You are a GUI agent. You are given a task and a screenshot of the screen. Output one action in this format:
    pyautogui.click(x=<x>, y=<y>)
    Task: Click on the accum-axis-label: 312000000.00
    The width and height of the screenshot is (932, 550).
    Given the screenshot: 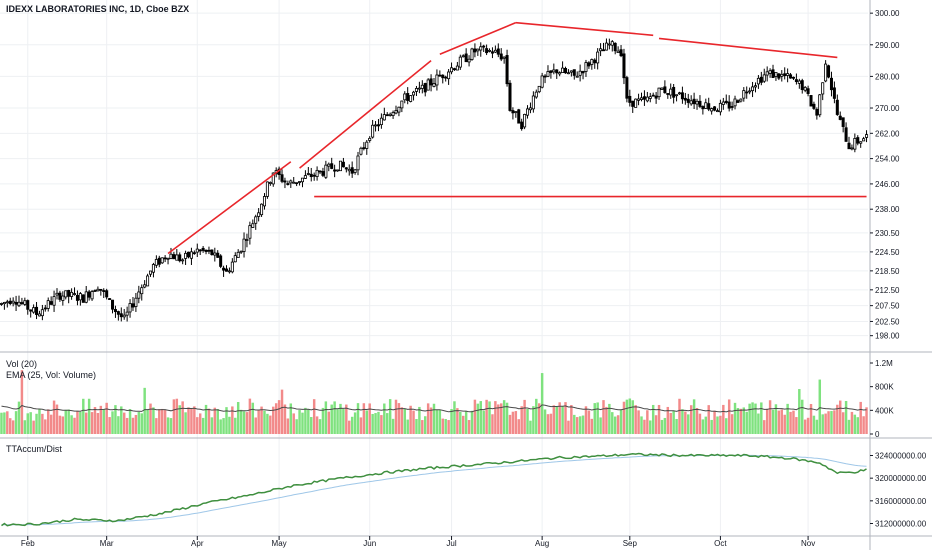 What is the action you would take?
    pyautogui.click(x=901, y=524)
    